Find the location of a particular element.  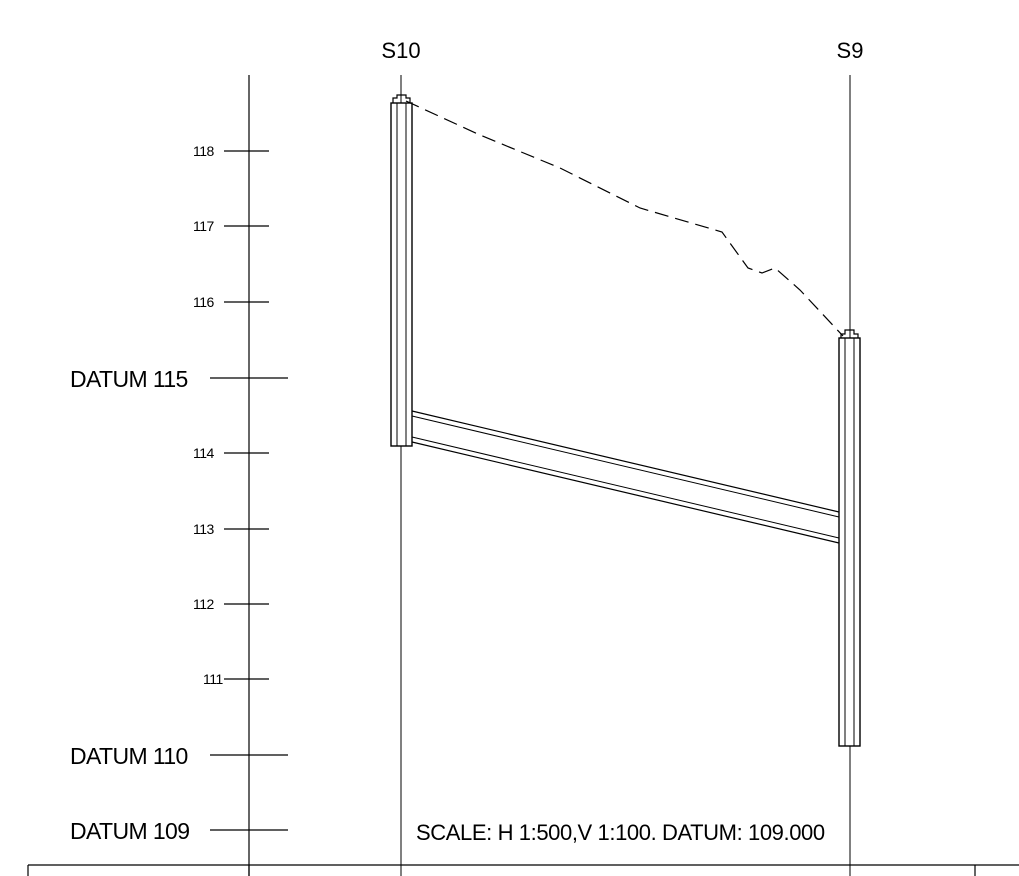

level-ticks is located at coordinates (246, 415).